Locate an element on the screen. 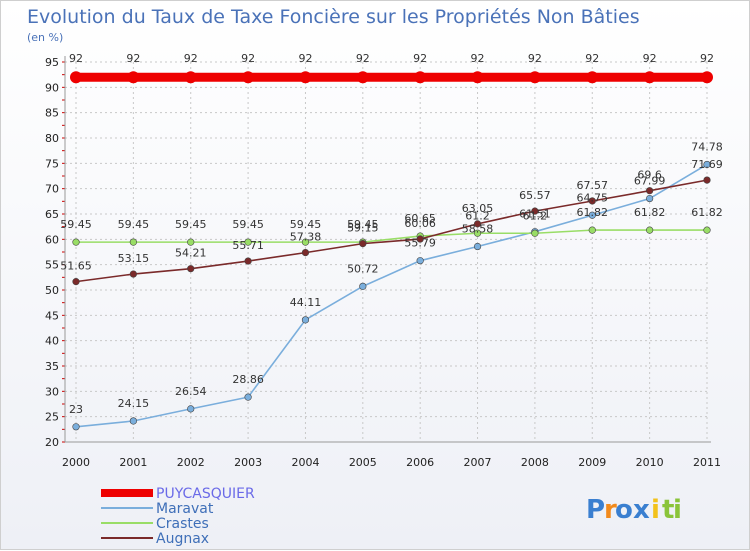 The image size is (750, 551). x-tick-label-2002: 2002 is located at coordinates (191, 462).